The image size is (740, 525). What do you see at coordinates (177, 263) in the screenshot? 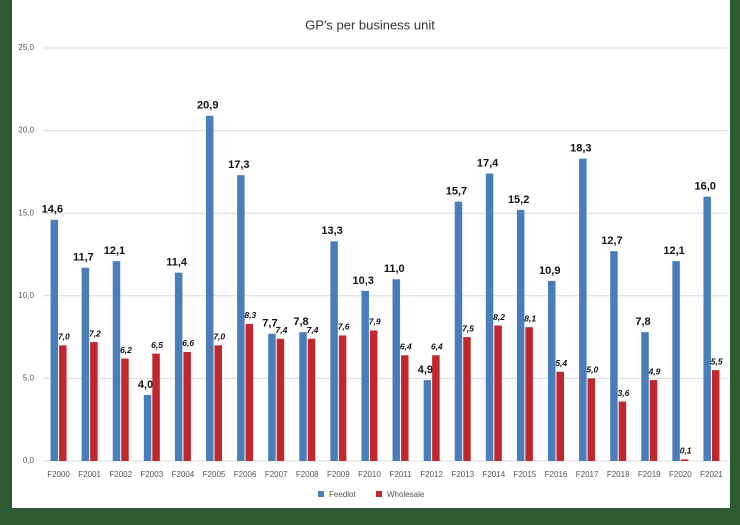
I see `value-label: 11,4` at bounding box center [177, 263].